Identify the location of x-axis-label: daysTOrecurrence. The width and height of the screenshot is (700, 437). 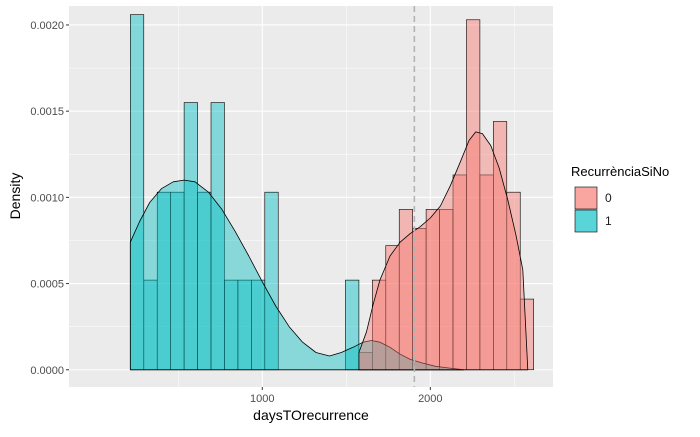
(311, 415).